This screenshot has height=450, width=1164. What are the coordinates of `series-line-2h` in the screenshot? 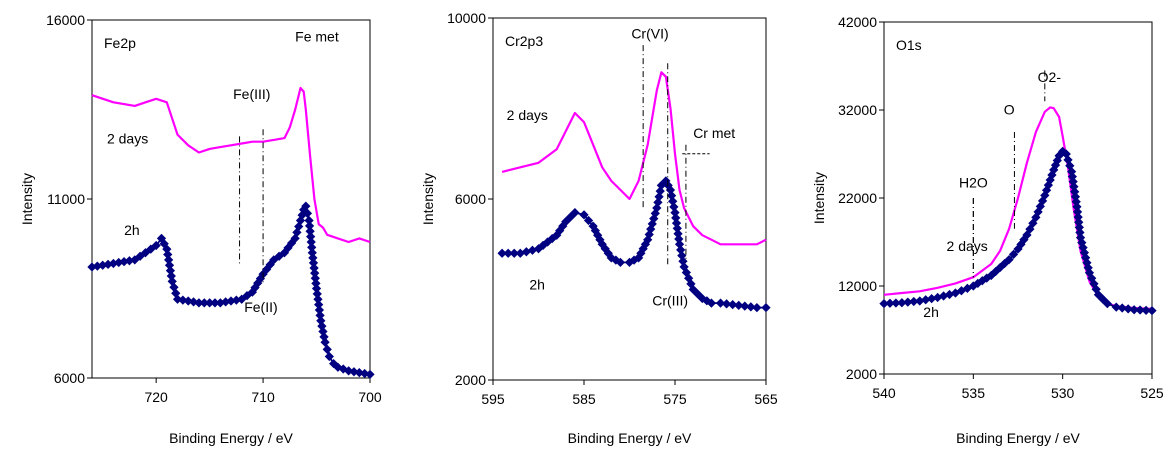 It's located at (1018, 231).